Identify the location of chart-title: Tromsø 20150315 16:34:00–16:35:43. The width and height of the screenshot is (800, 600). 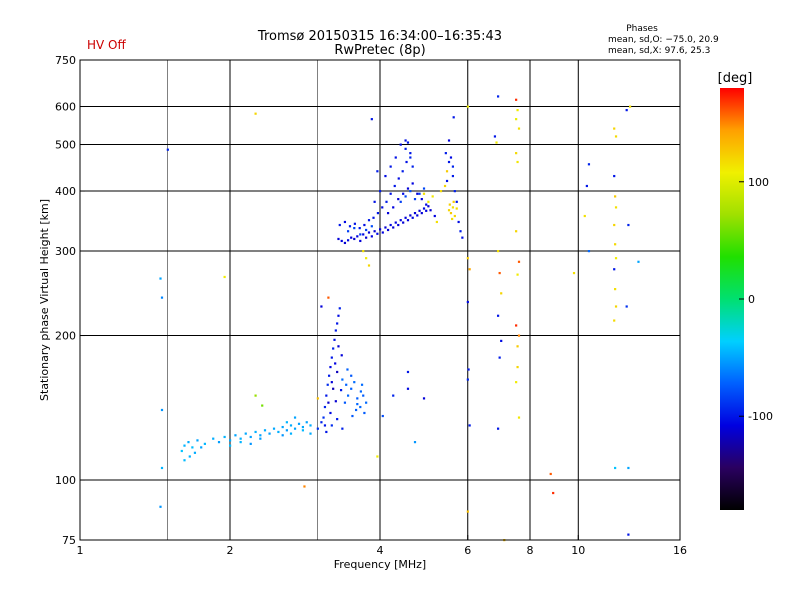
(379, 36).